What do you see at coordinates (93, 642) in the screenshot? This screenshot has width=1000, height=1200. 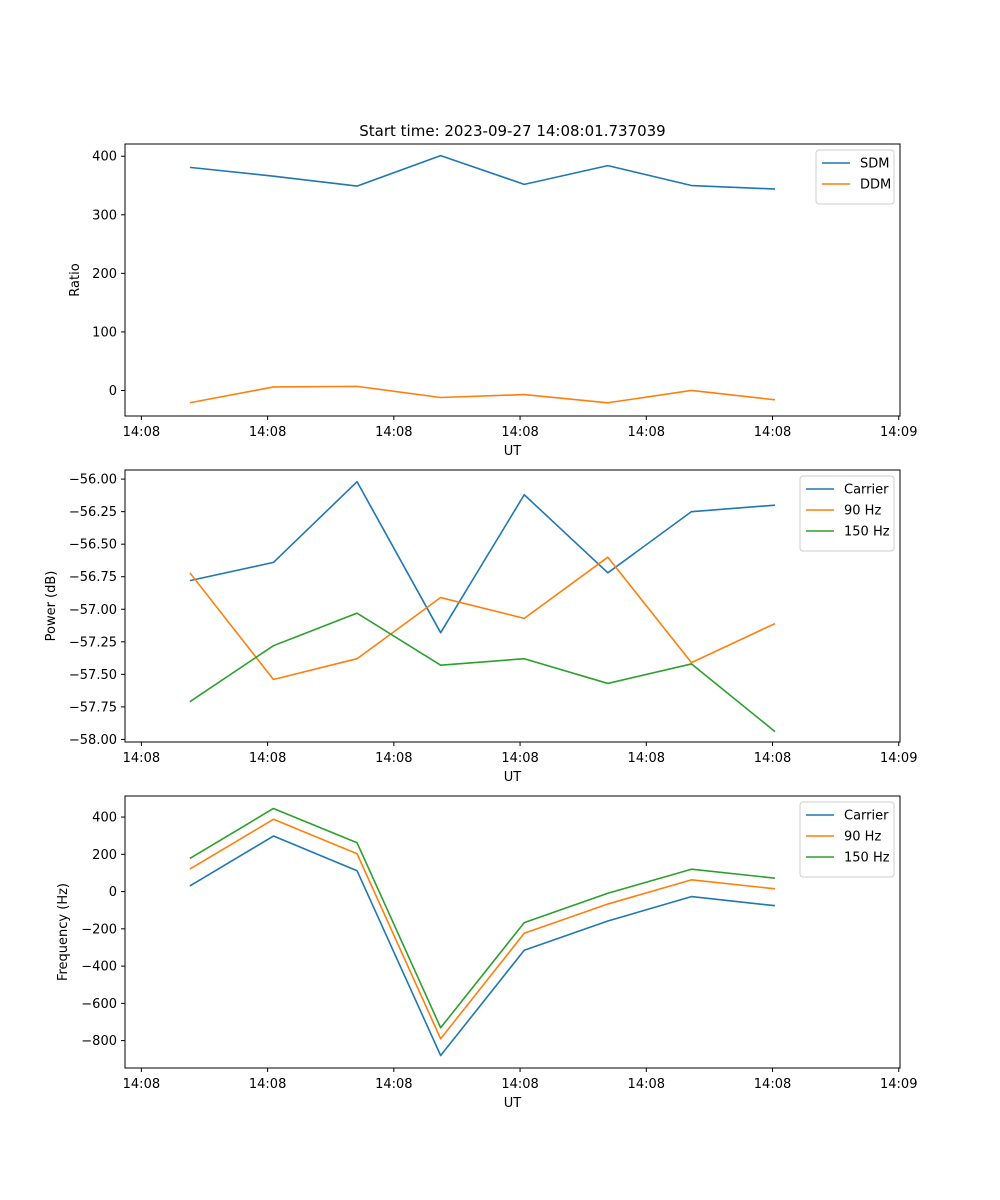 I see `y-tick-label: −57.25` at bounding box center [93, 642].